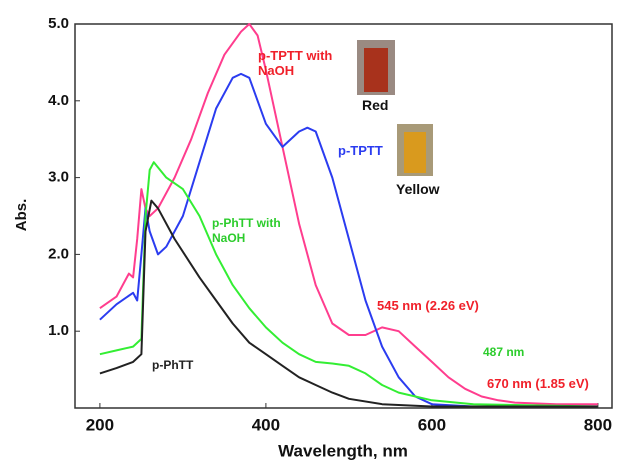 The width and height of the screenshot is (621, 466). Describe the element at coordinates (343, 450) in the screenshot. I see `x-axis-title: Wavelength, nm` at that location.